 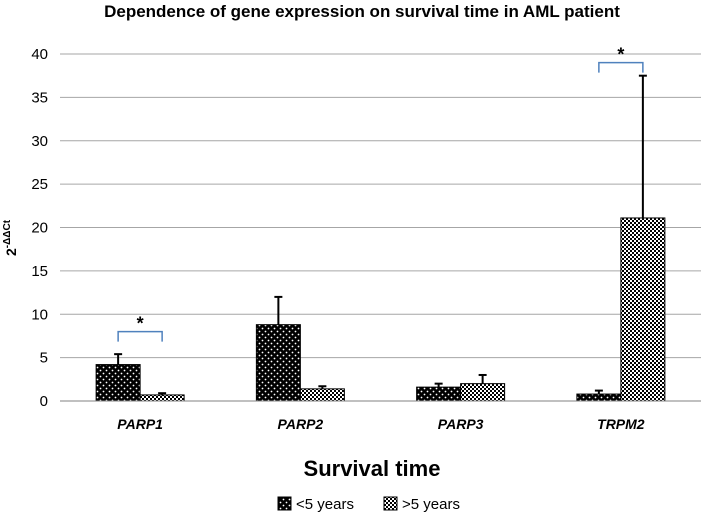 I want to click on y-tick-label: 35, so click(x=39, y=97).